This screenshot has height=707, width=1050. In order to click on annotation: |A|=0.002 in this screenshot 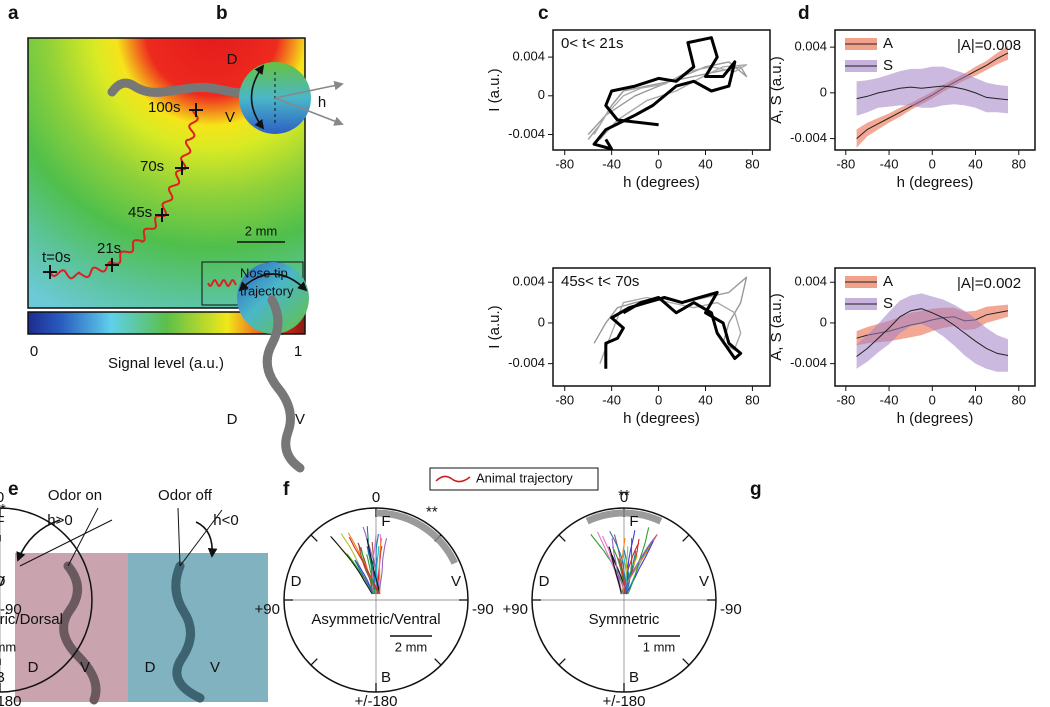, I will do `click(989, 283)`.